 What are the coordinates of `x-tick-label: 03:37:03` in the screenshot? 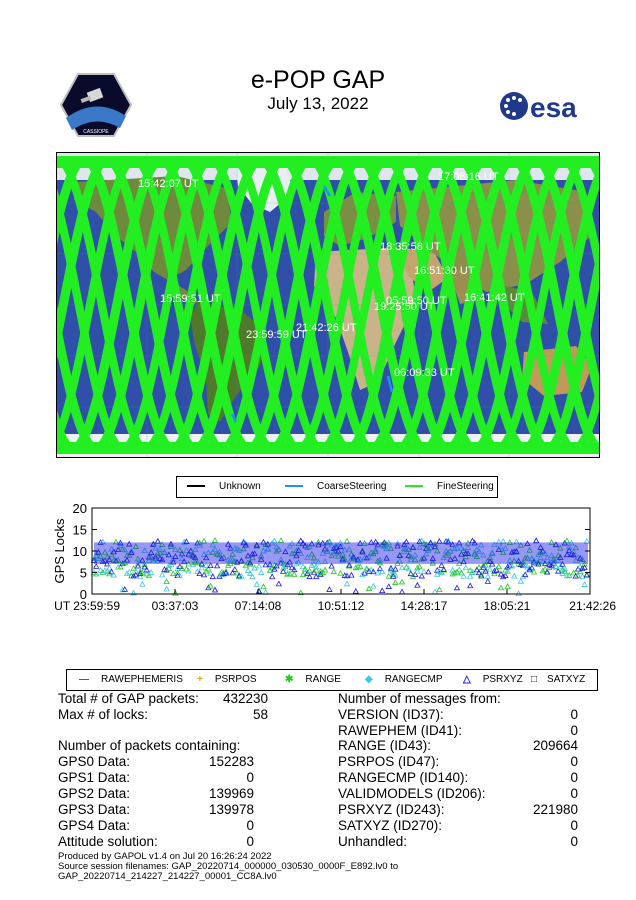 It's located at (175, 606).